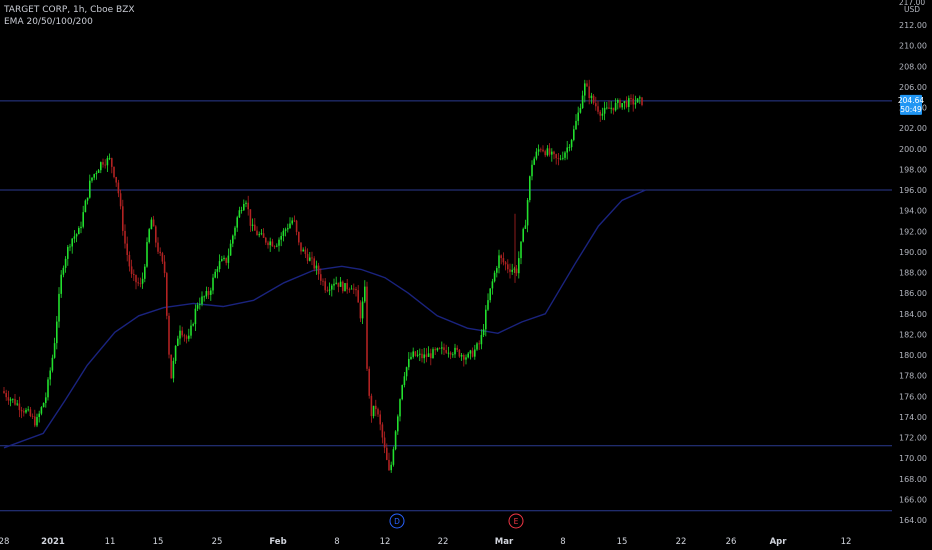 The image size is (932, 550). I want to click on event-marker-label: E, so click(516, 521).